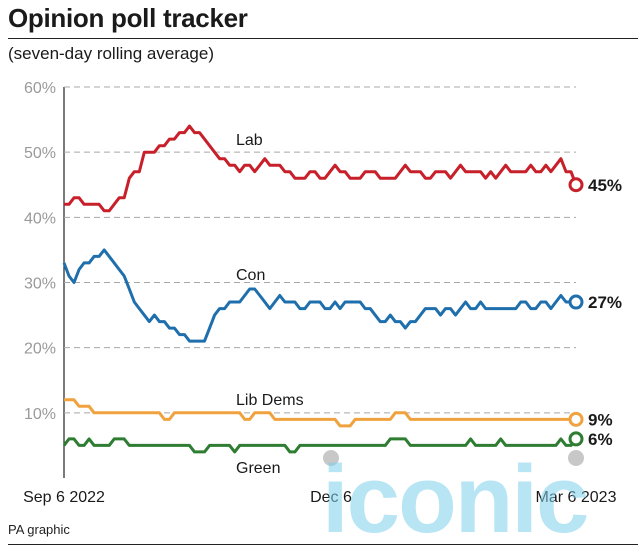 This screenshot has height=555, width=640. I want to click on page-subtitle: (seven-day rolling average), so click(111, 53).